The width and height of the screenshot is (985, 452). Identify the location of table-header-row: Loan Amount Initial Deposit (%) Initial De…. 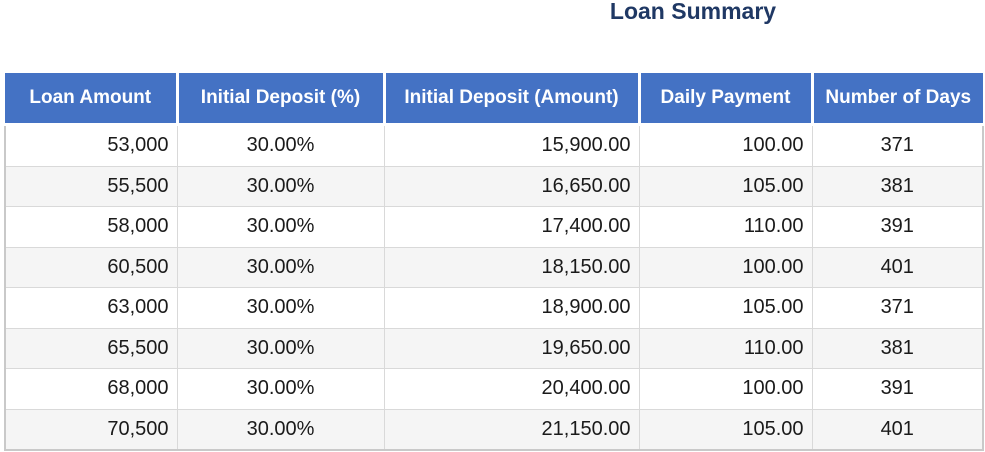
(494, 99).